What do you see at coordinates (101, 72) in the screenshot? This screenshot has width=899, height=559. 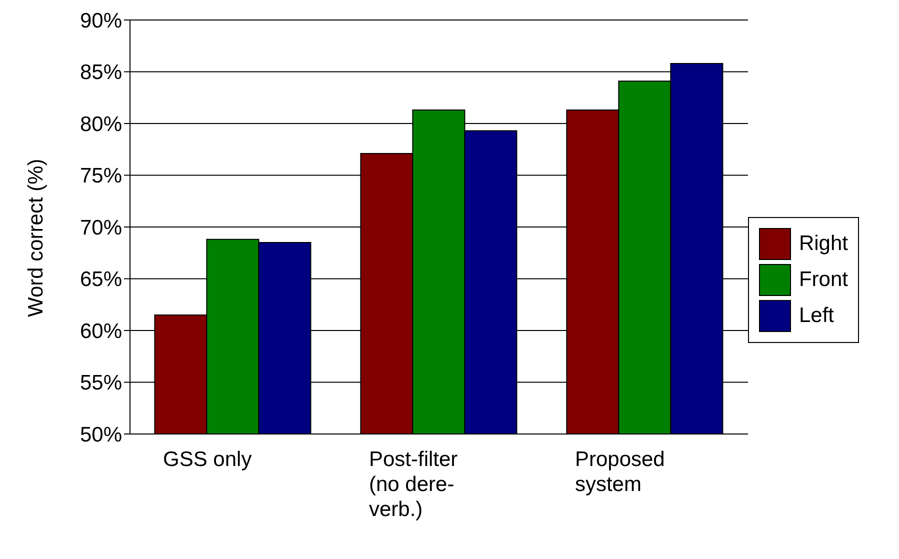 I see `y-tick-label: 85%` at bounding box center [101, 72].